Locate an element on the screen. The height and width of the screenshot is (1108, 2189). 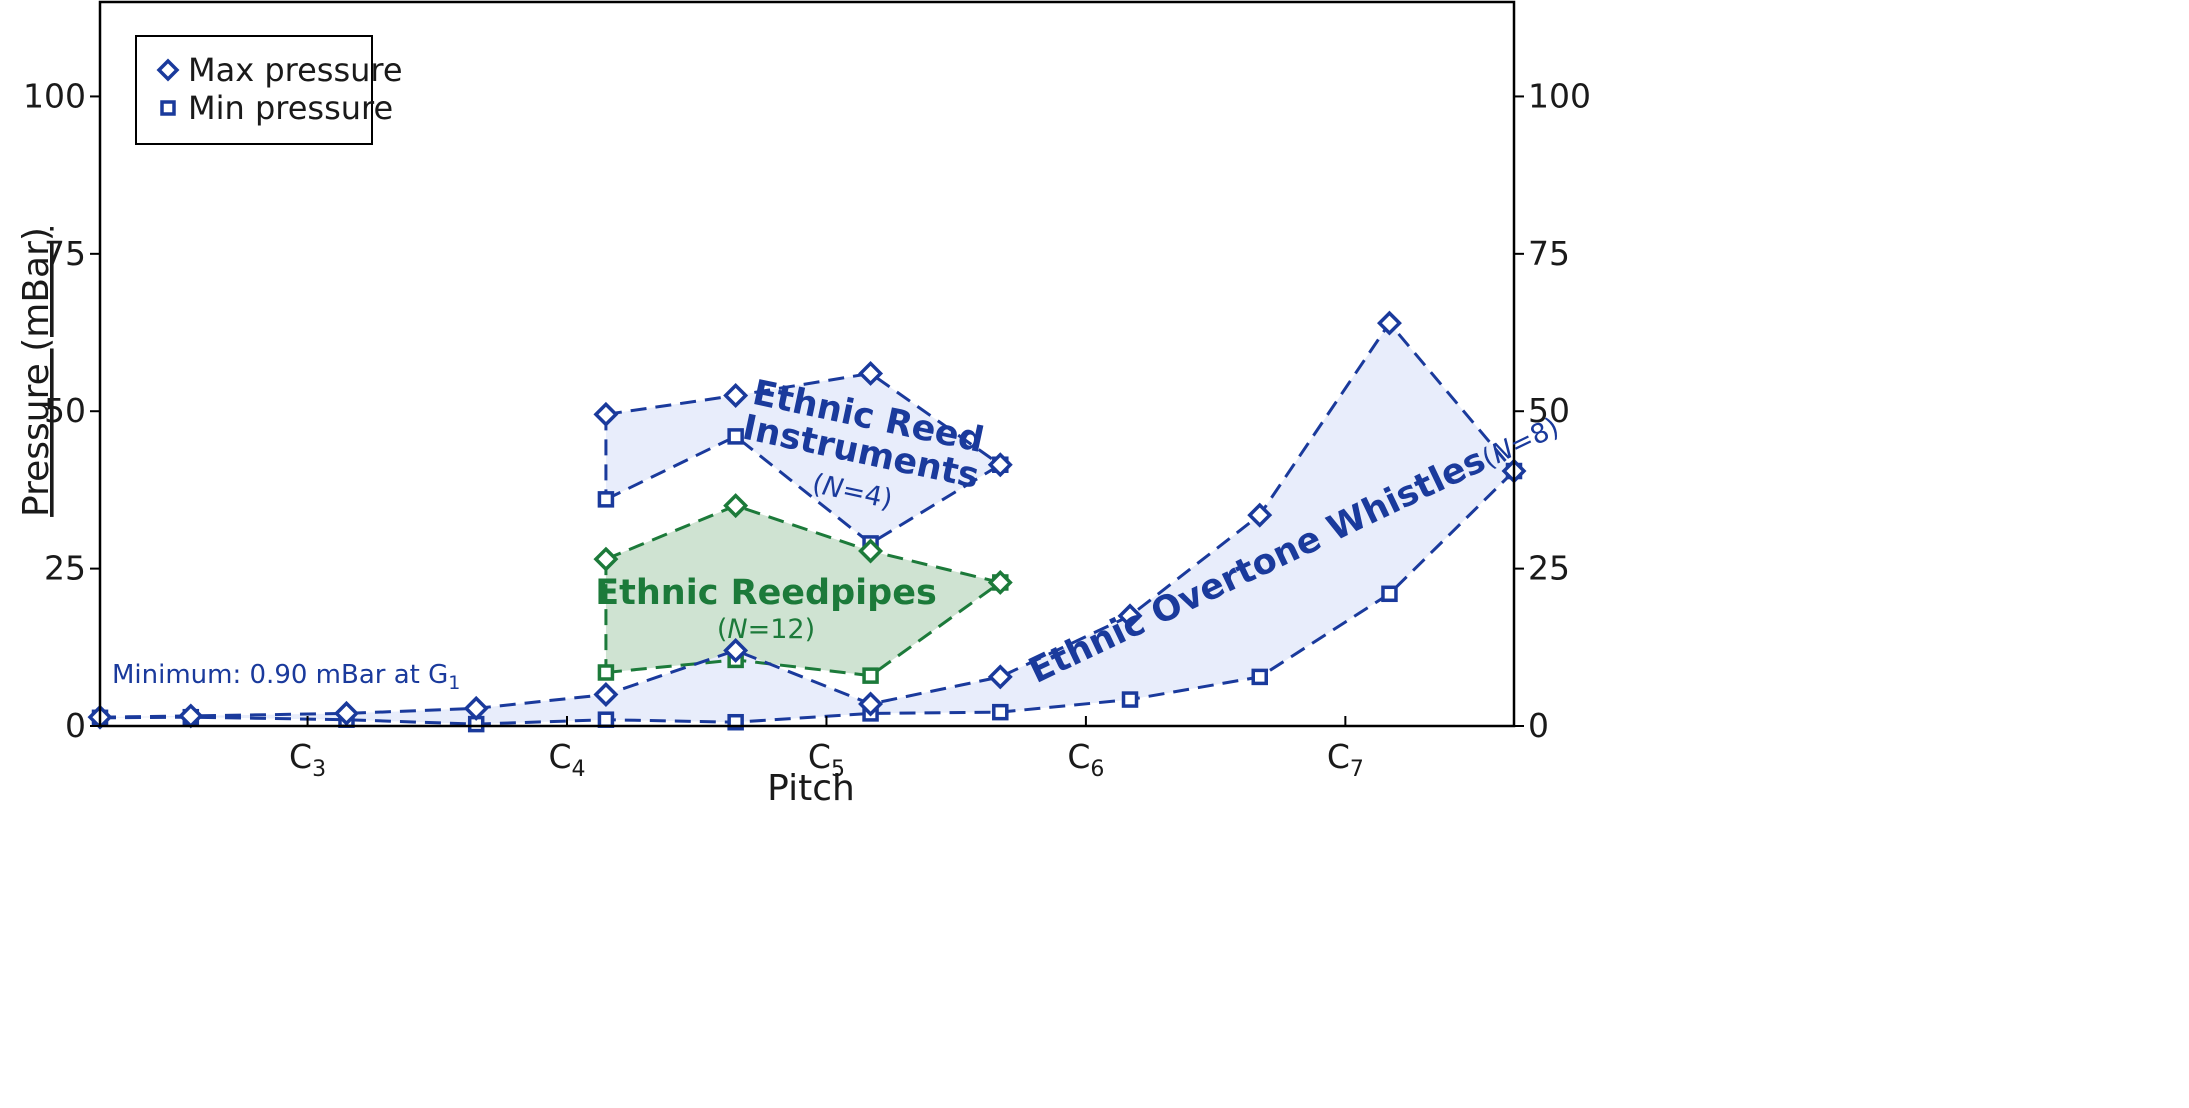
legend-label: Min pressure is located at coordinates (290, 108).